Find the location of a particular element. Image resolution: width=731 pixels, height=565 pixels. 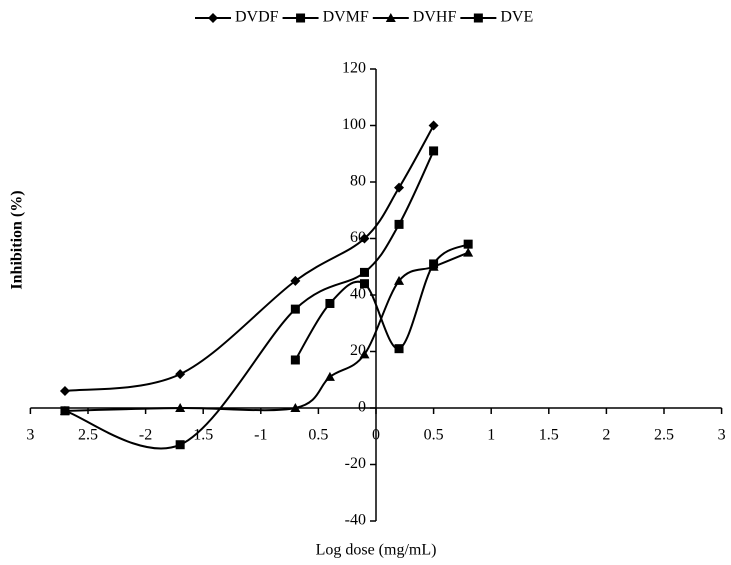

series-line is located at coordinates (381, 302).